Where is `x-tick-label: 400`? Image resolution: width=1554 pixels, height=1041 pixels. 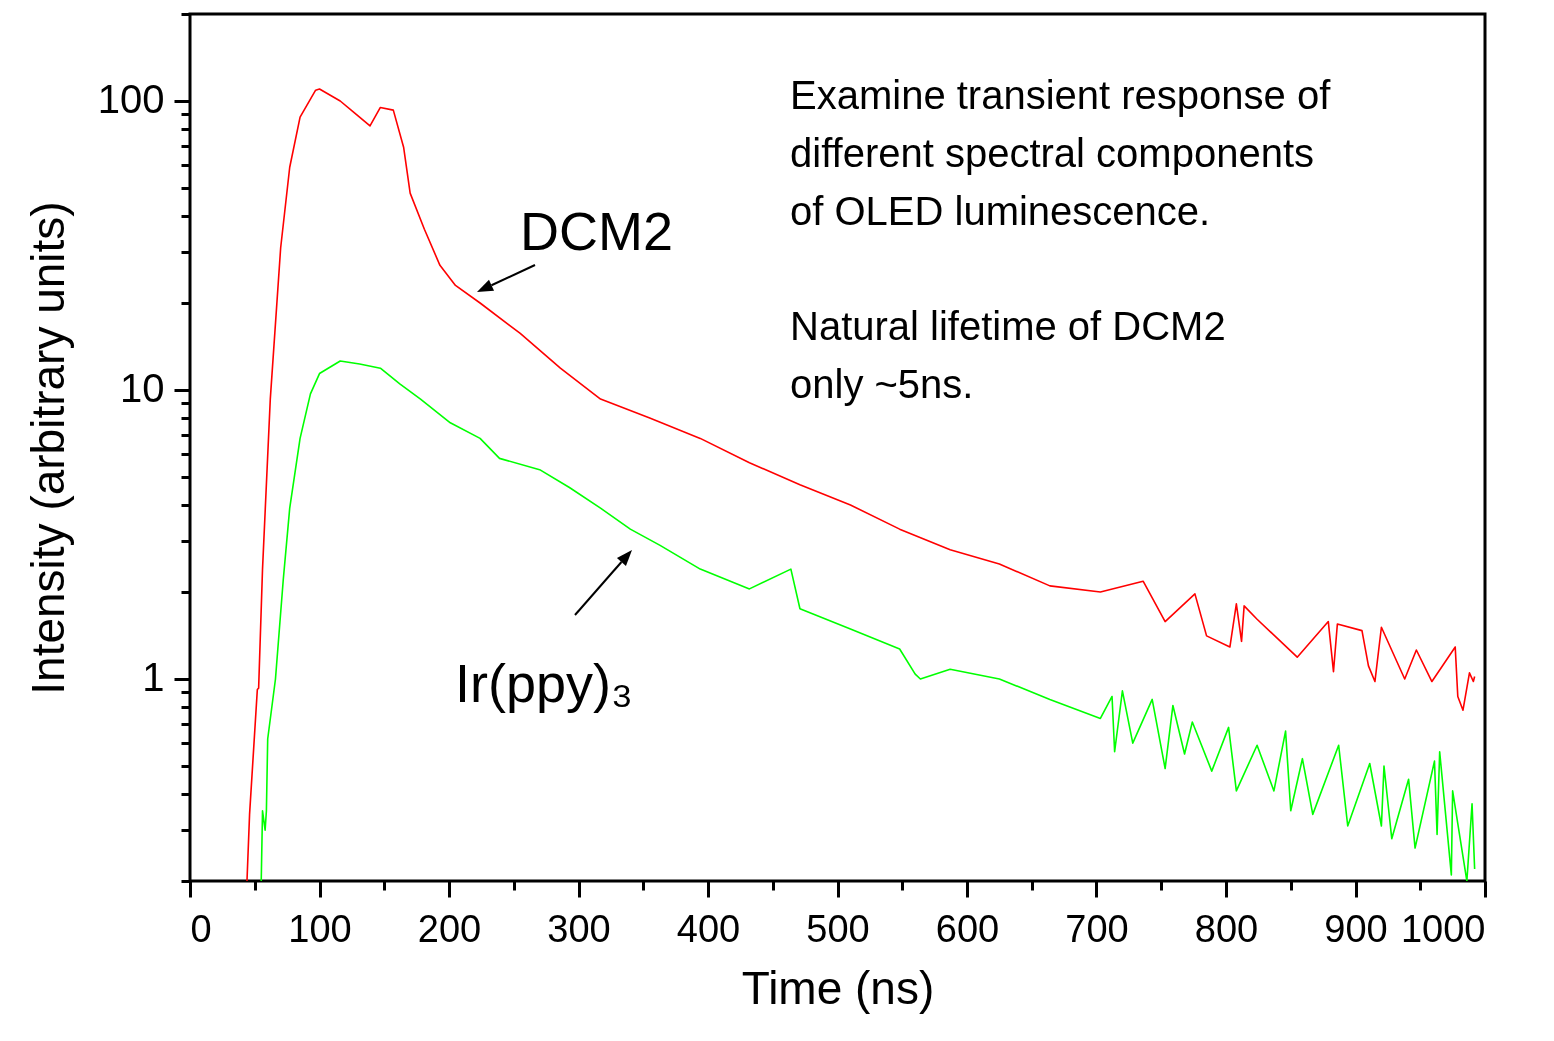 x-tick-label: 400 is located at coordinates (708, 928).